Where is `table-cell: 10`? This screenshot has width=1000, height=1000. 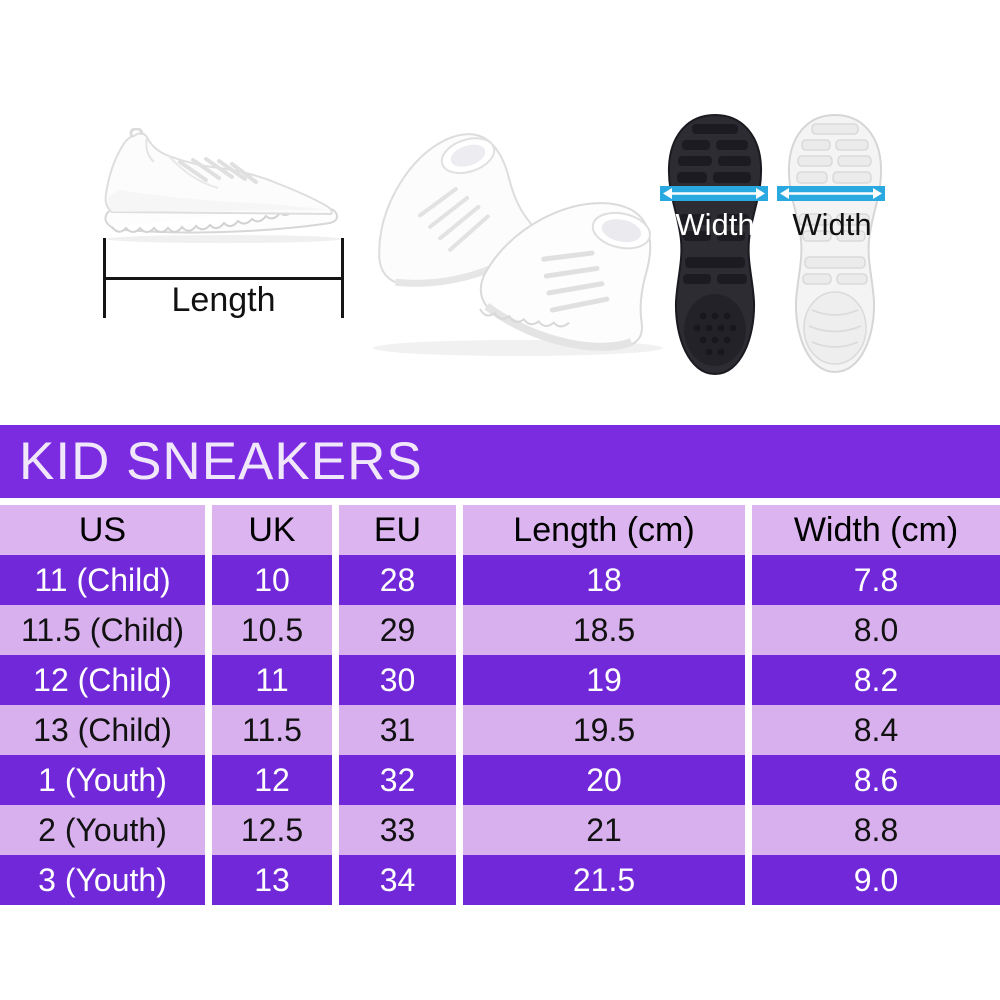 table-cell: 10 is located at coordinates (272, 580).